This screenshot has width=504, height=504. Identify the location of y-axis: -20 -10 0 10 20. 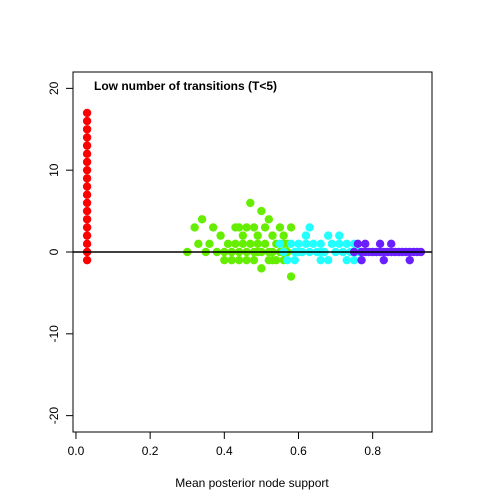
(60, 253).